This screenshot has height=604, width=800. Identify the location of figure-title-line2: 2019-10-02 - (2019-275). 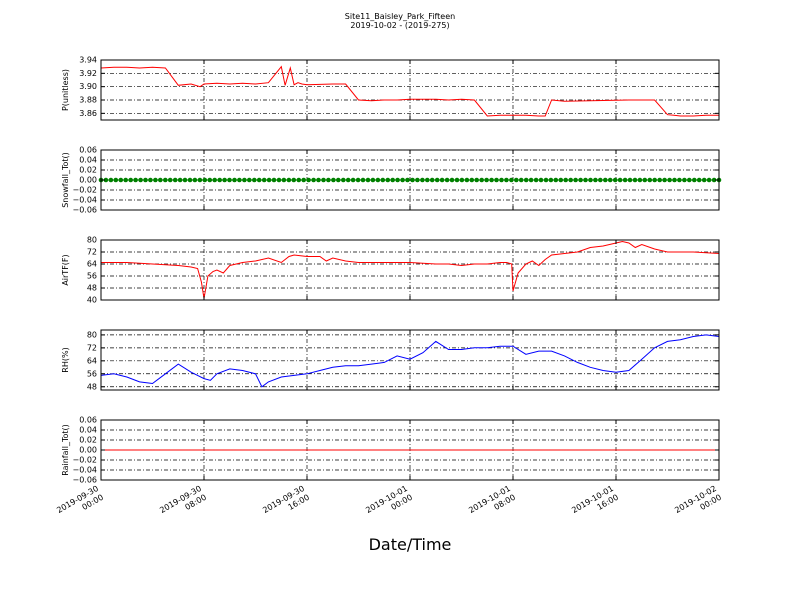
(399, 25).